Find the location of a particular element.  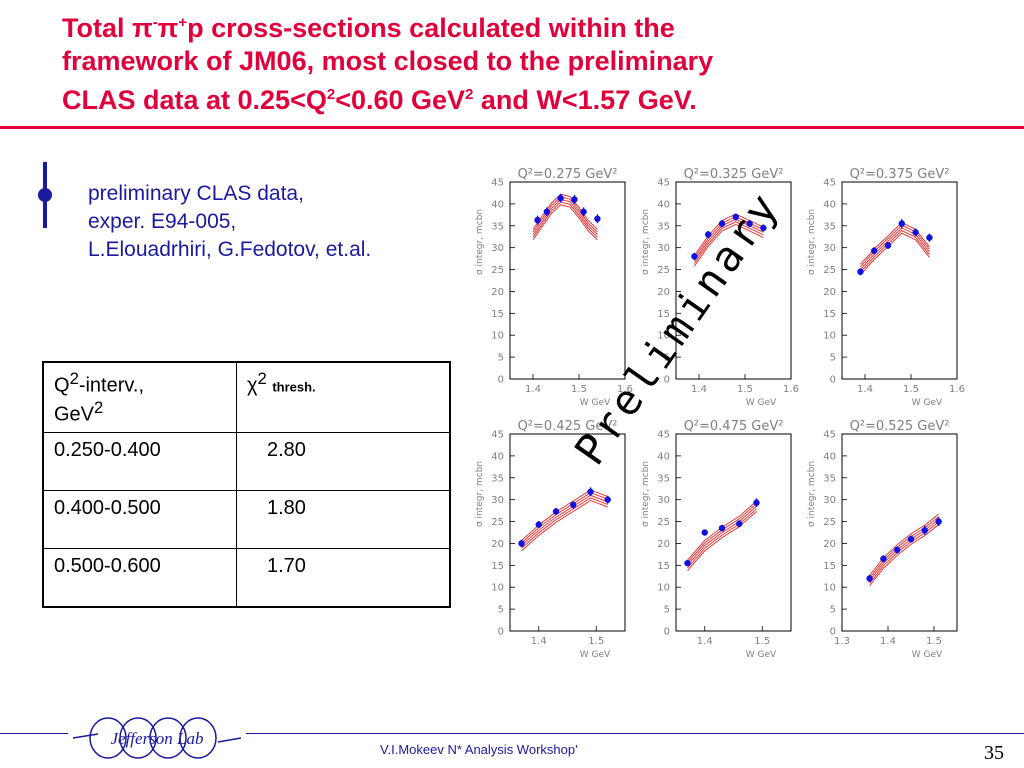

legend-line: exper. E94-005, is located at coordinates (162, 221).